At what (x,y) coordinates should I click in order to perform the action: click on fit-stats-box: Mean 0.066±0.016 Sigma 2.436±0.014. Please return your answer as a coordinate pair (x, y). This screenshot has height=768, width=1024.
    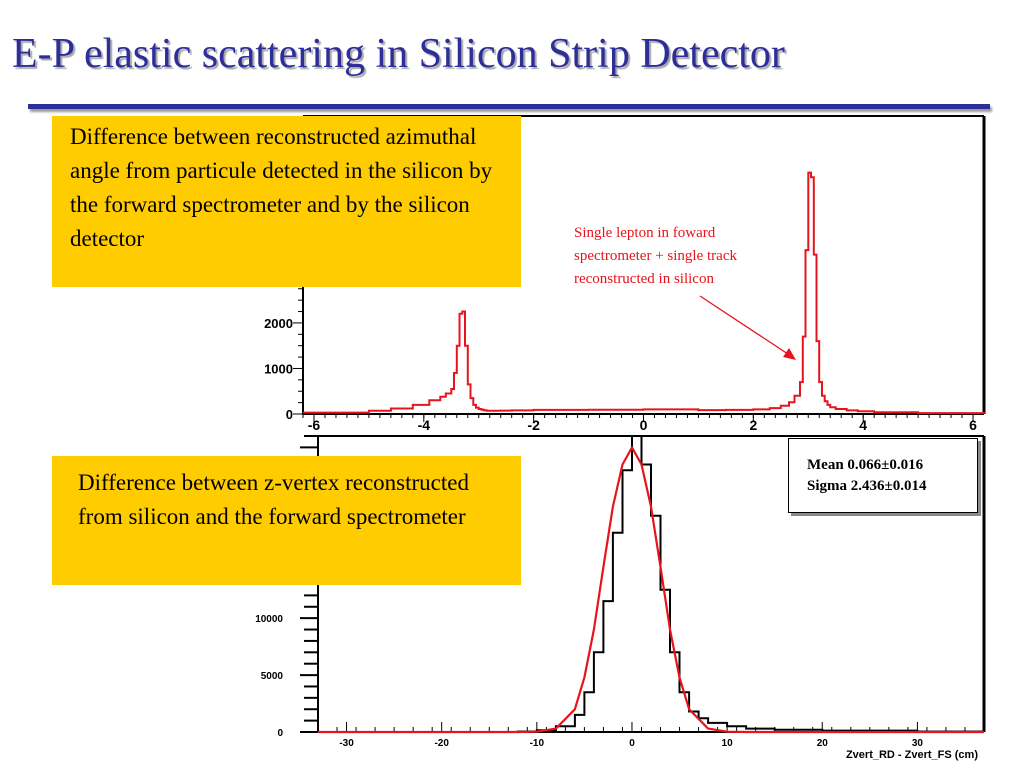
    Looking at the image, I should click on (883, 475).